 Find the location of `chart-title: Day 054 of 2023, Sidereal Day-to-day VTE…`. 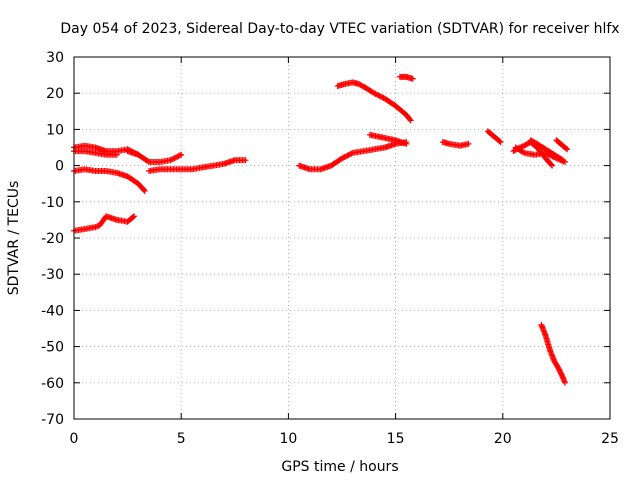

chart-title: Day 054 of 2023, Sidereal Day-to-day VTE… is located at coordinates (339, 29).